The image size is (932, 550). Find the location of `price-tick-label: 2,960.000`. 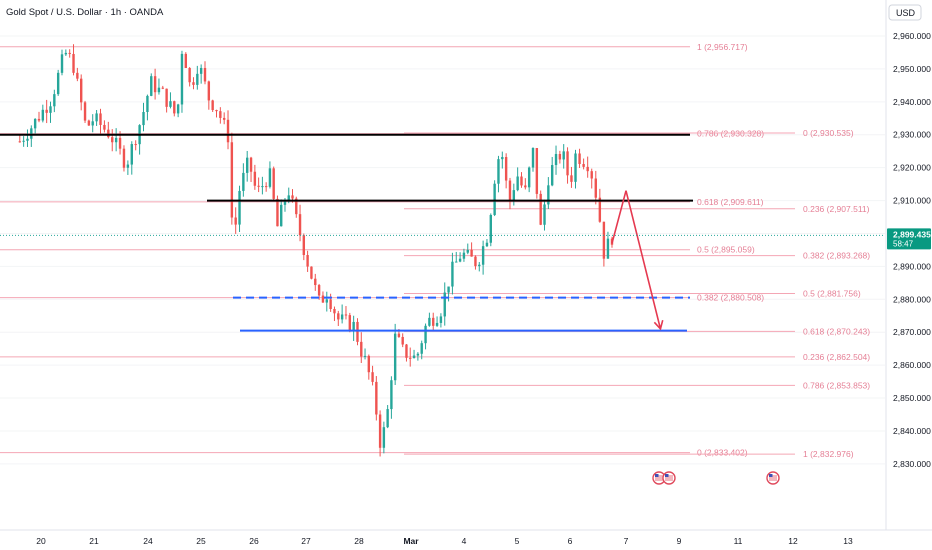

price-tick-label: 2,960.000 is located at coordinates (912, 36).